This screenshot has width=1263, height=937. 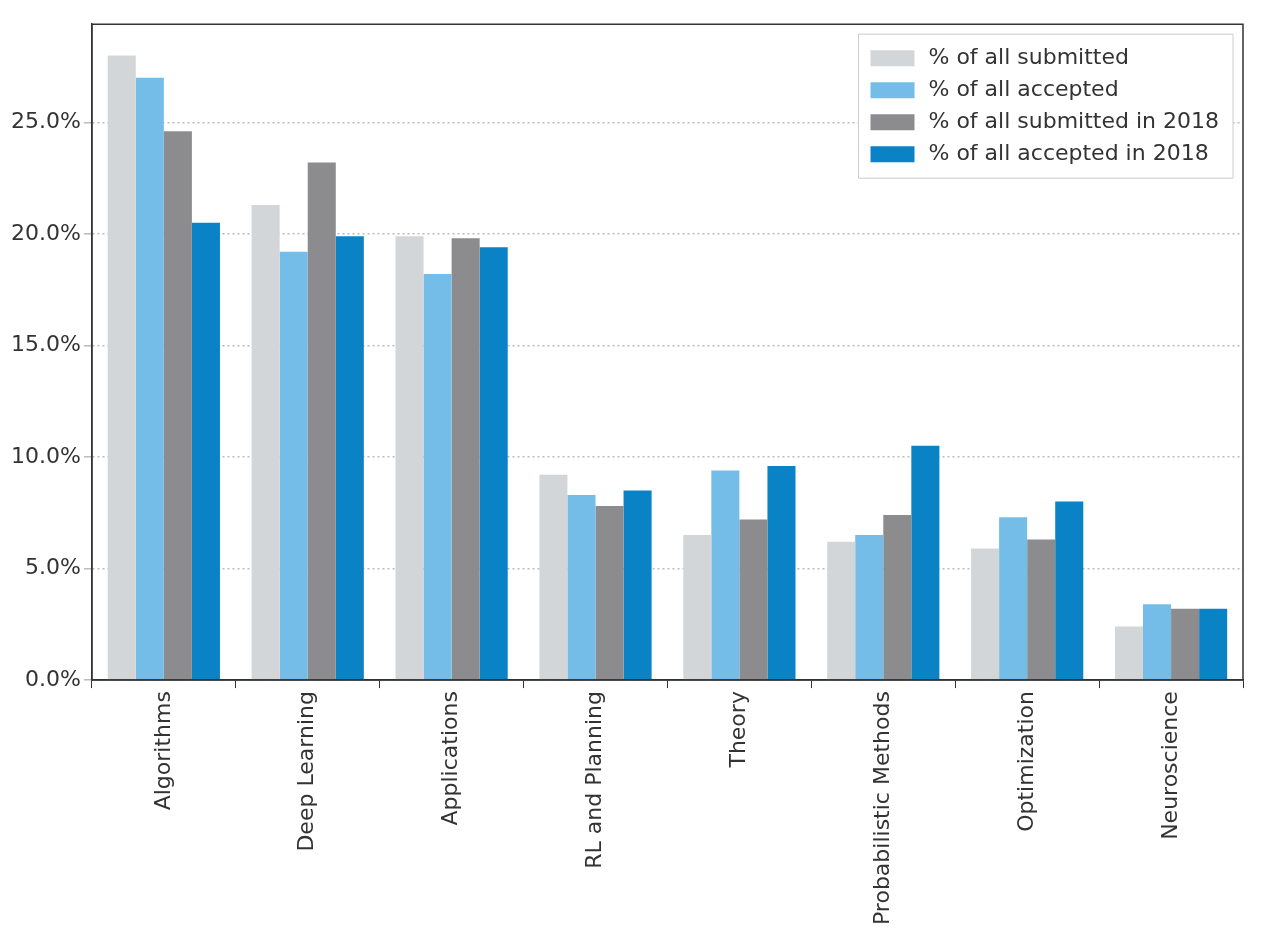 What do you see at coordinates (881, 808) in the screenshot?
I see `x-tick-label: Probabilistic Methods` at bounding box center [881, 808].